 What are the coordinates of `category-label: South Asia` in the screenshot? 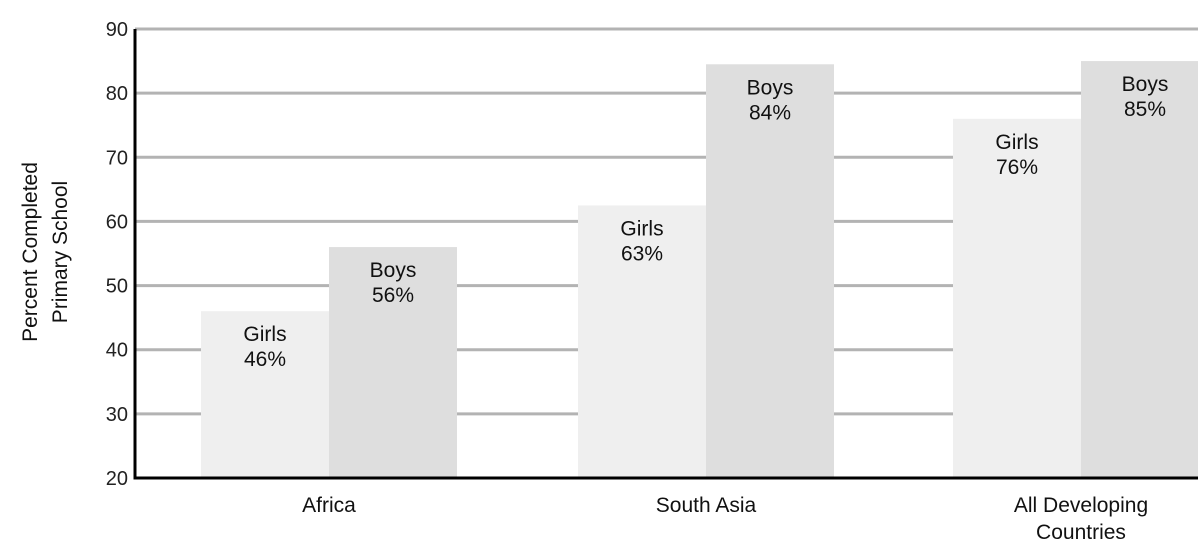 It's located at (706, 505).